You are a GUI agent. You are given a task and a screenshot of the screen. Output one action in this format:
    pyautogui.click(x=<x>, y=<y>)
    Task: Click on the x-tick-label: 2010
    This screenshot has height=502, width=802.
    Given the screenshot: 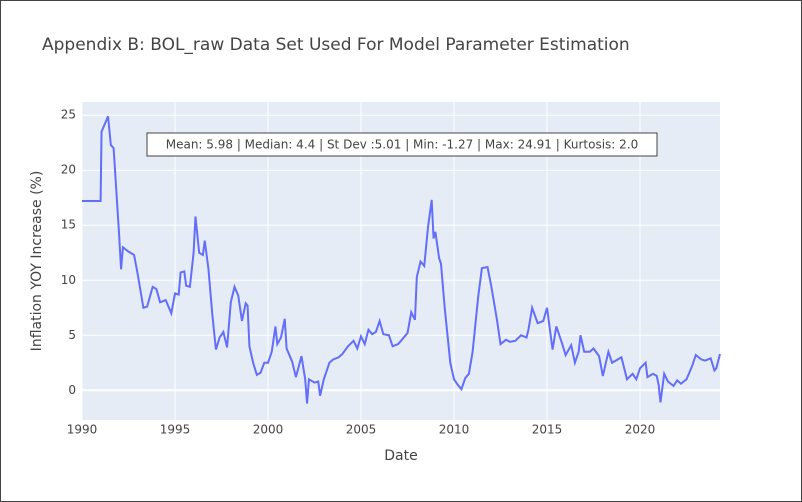 What is the action you would take?
    pyautogui.click(x=454, y=430)
    